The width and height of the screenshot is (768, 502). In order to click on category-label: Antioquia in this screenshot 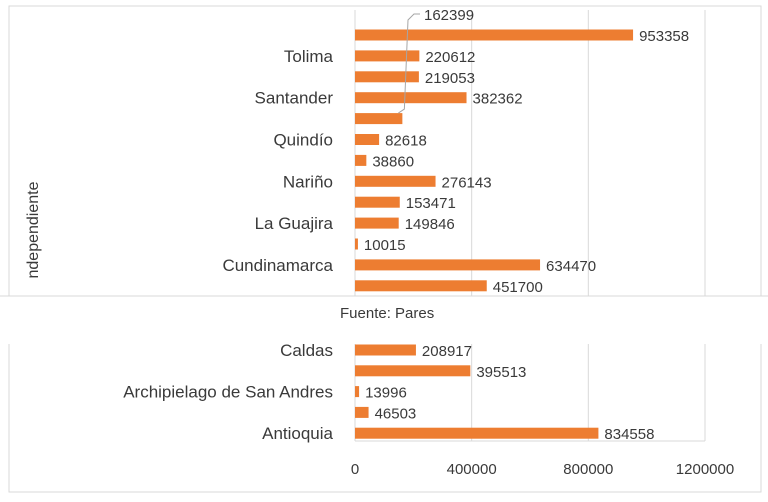, I will do `click(297, 433)`.